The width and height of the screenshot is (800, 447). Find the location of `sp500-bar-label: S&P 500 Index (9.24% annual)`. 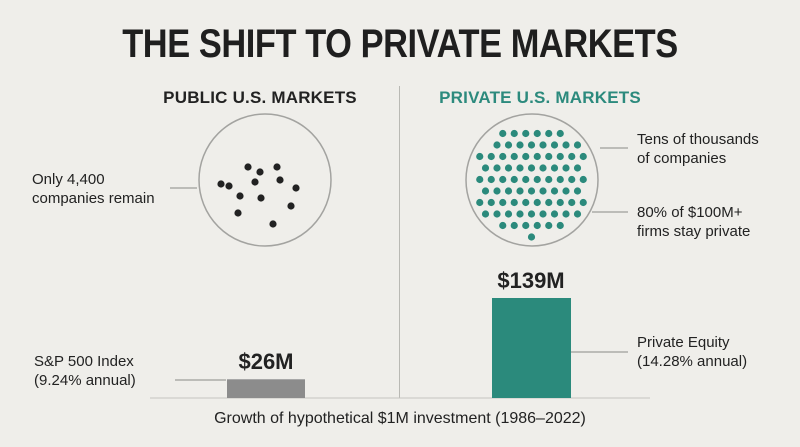

sp500-bar-label: S&P 500 Index (9.24% annual) is located at coordinates (85, 371).